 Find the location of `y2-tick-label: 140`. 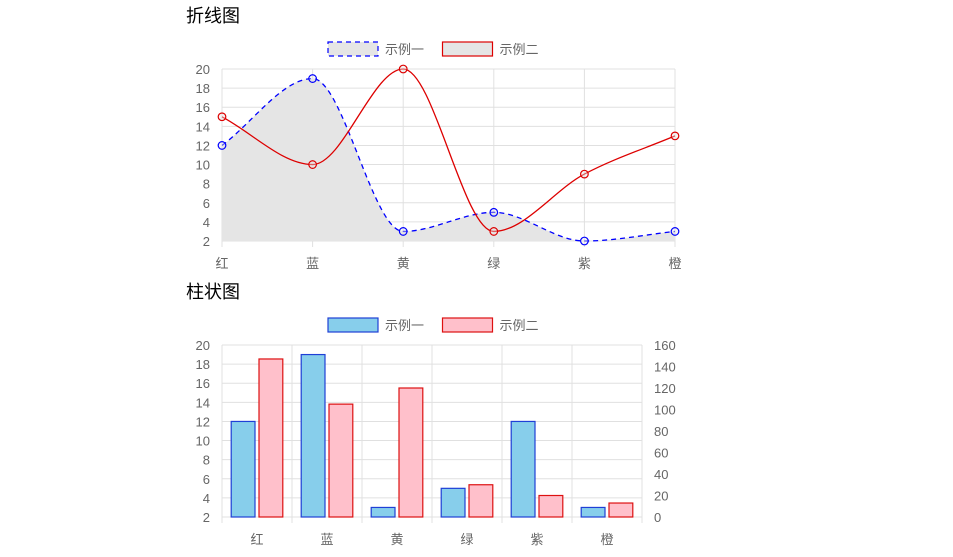

y2-tick-label: 140 is located at coordinates (665, 367).